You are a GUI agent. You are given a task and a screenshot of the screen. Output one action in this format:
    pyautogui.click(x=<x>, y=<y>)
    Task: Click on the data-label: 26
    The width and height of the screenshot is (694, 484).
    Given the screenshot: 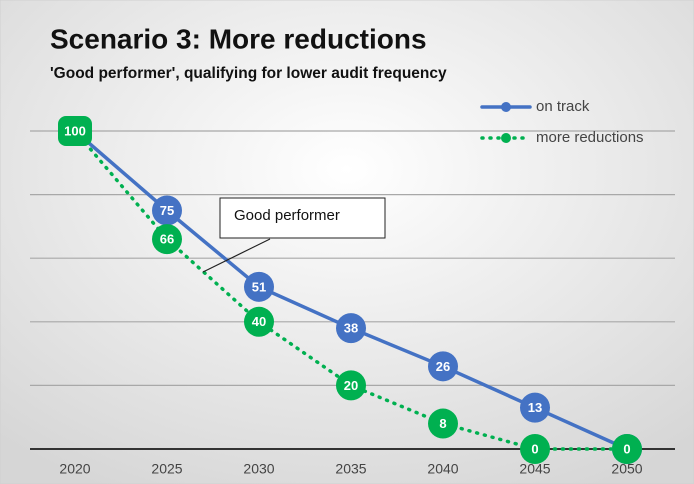 What is the action you would take?
    pyautogui.click(x=443, y=366)
    